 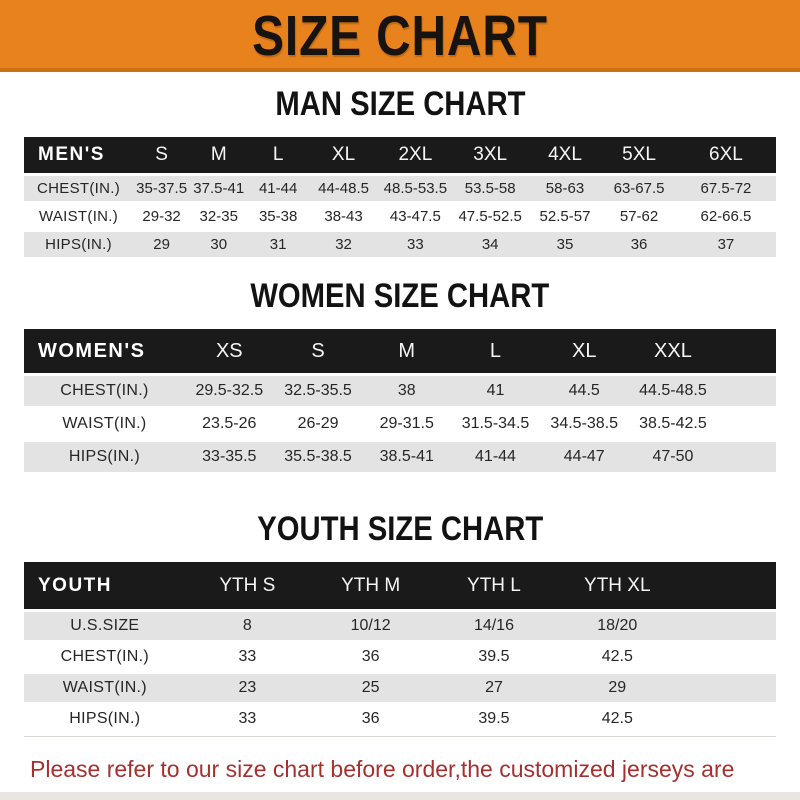 What do you see at coordinates (343, 216) in the screenshot?
I see `size-value-cell: 38-43` at bounding box center [343, 216].